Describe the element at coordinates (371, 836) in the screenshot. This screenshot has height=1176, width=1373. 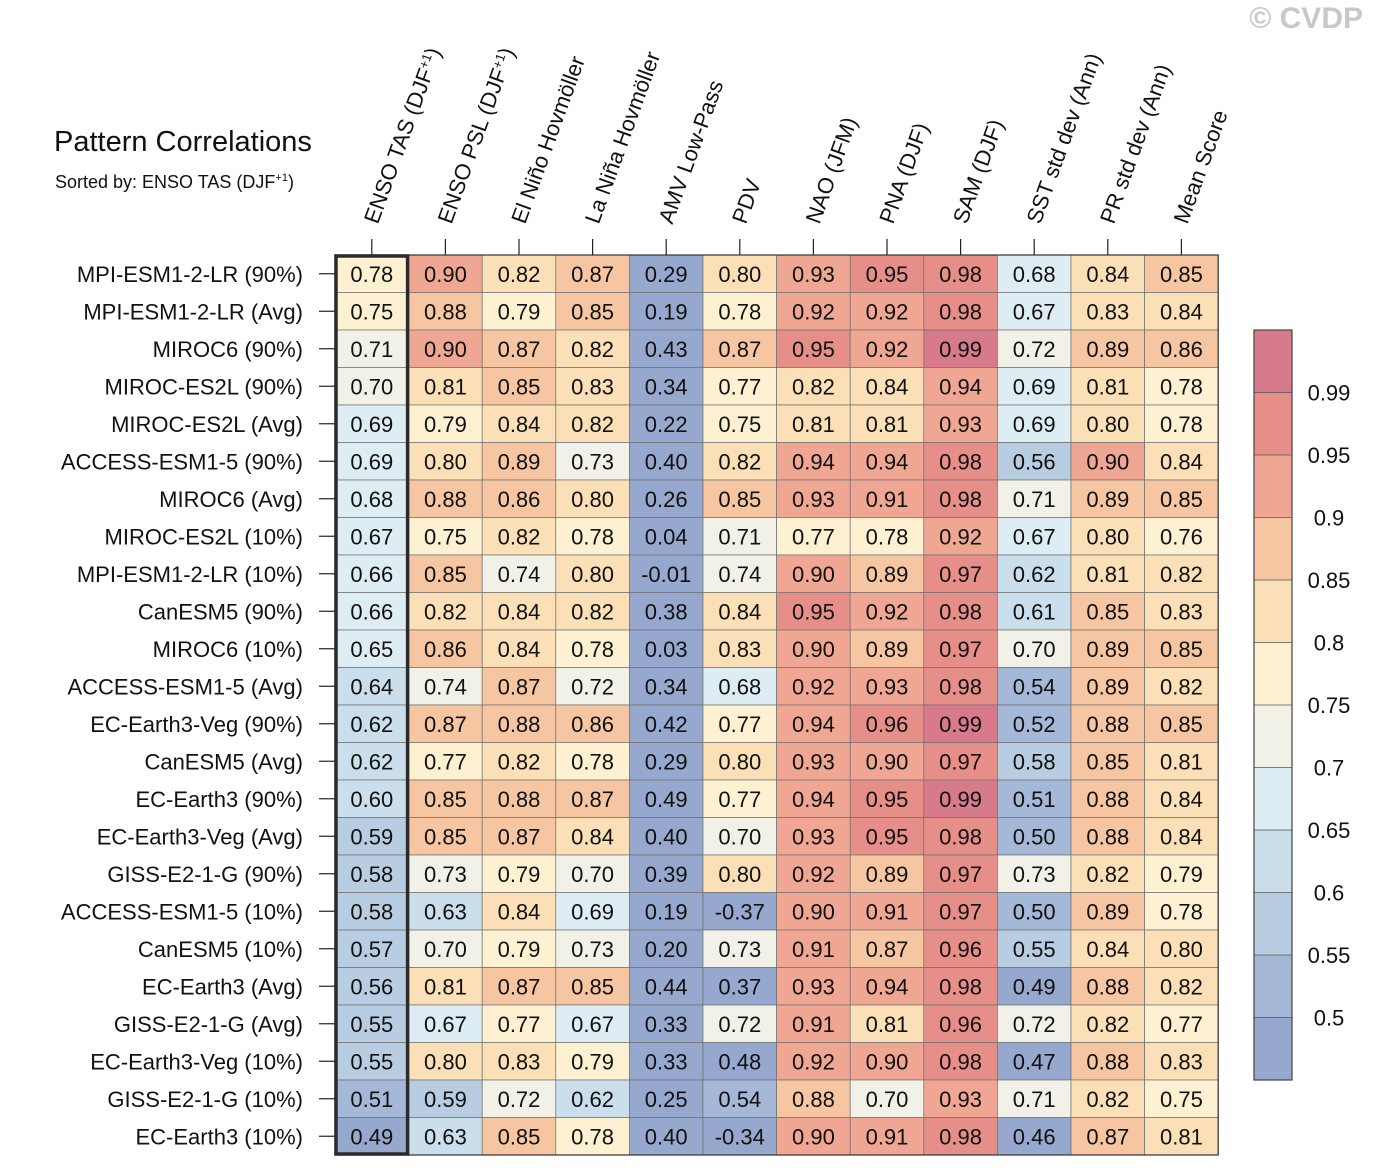
I see `cell-value: 0.59` at that location.